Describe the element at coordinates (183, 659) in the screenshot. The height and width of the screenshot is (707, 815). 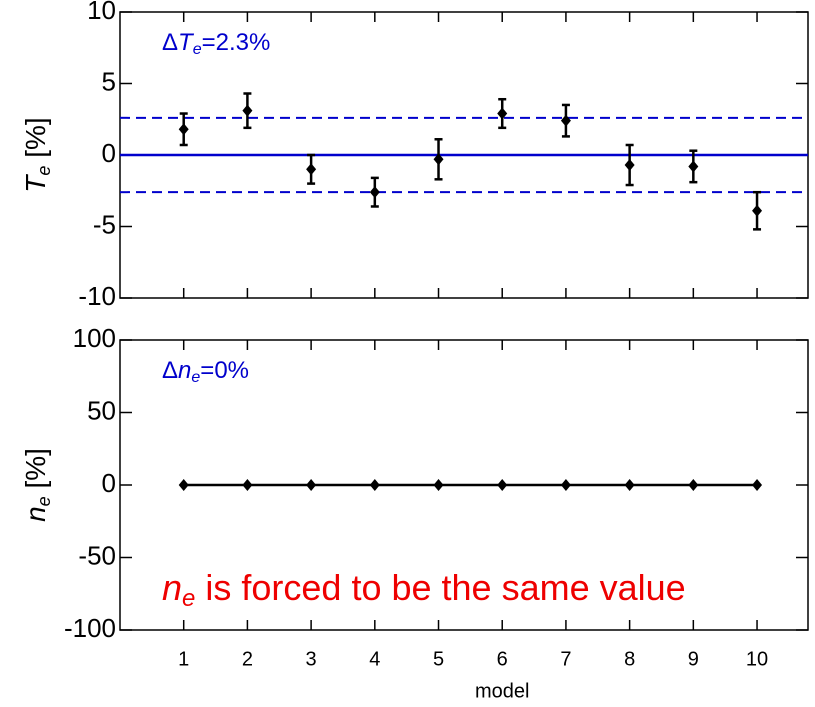
I see `x-tick-label: 1` at that location.